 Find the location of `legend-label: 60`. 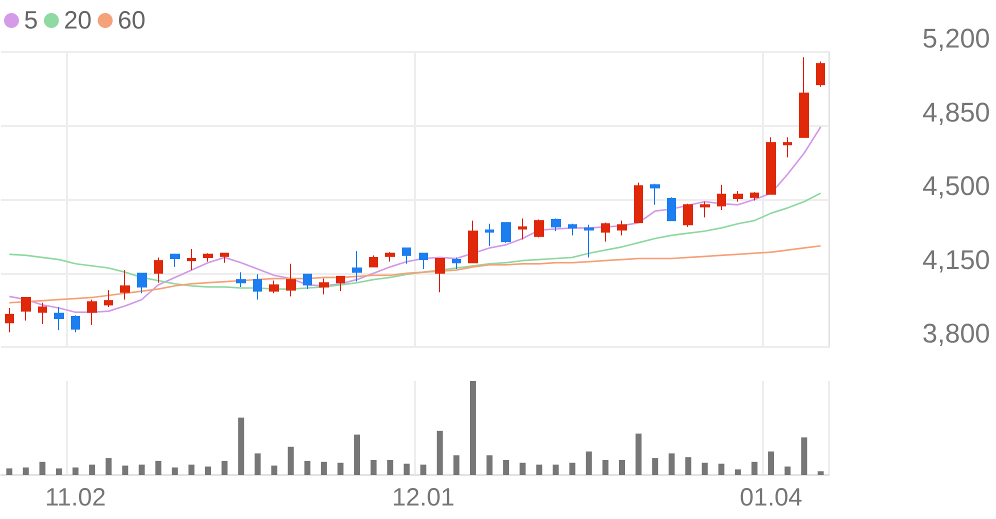

legend-label: 60 is located at coordinates (132, 20).